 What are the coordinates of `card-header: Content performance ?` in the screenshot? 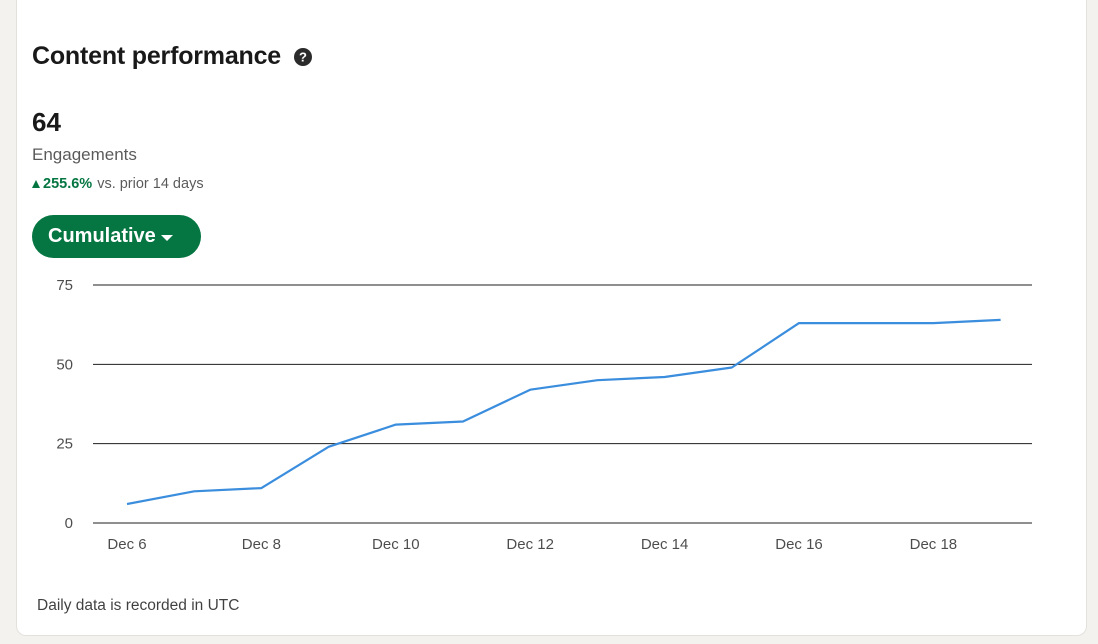 It's located at (172, 56).